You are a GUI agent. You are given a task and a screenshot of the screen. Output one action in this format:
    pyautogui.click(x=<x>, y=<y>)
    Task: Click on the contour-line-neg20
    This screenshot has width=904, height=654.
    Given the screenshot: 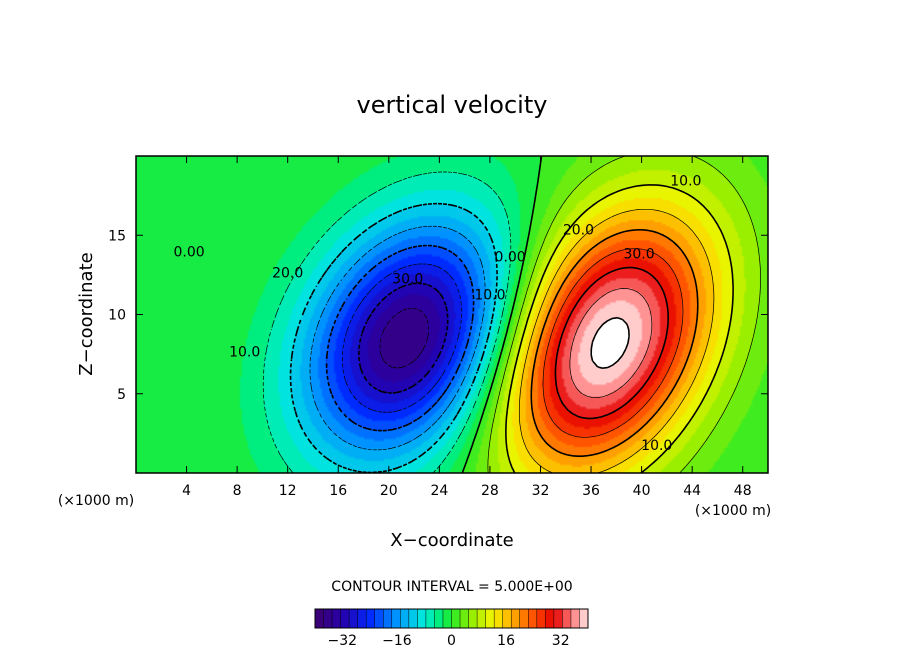 What is the action you would take?
    pyautogui.click(x=400, y=338)
    